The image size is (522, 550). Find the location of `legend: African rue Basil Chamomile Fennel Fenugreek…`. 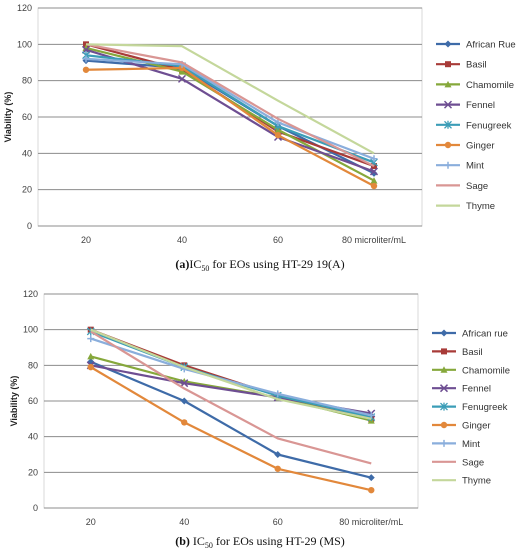

legend: African rue Basil Chamomile Fennel Fenugreek… is located at coordinates (471, 408).